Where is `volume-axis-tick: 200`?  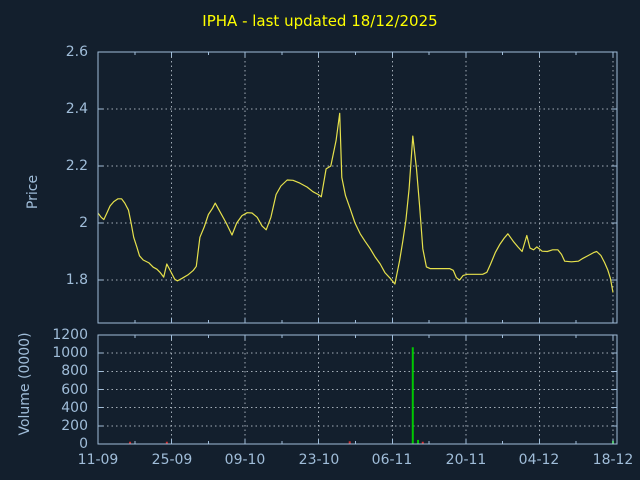 volume-axis-tick: 200 is located at coordinates (74, 426).